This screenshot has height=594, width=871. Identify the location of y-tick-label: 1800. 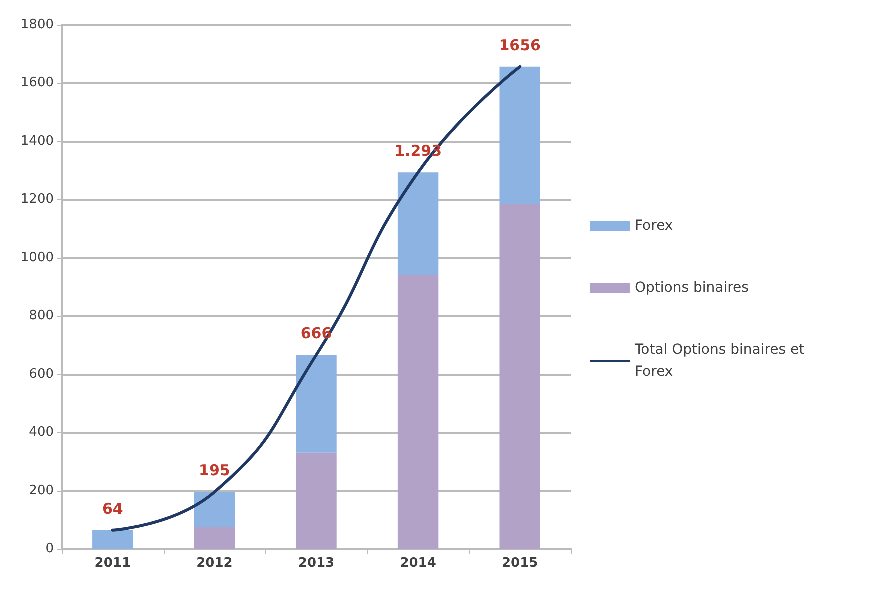
(37, 25).